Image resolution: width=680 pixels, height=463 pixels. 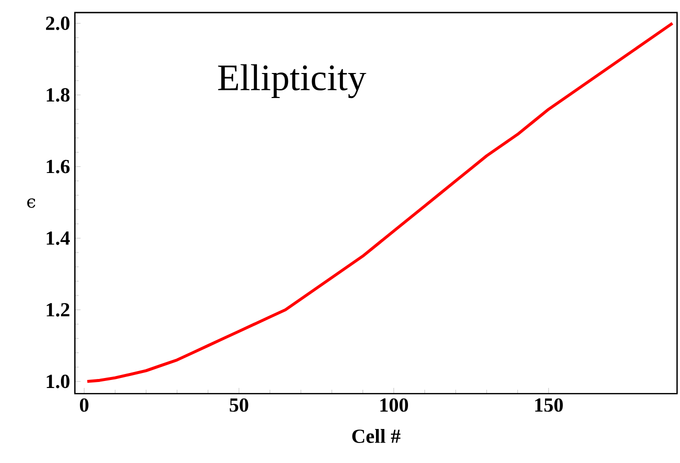 What do you see at coordinates (58, 95) in the screenshot?
I see `y-tick-label: 1.8` at bounding box center [58, 95].